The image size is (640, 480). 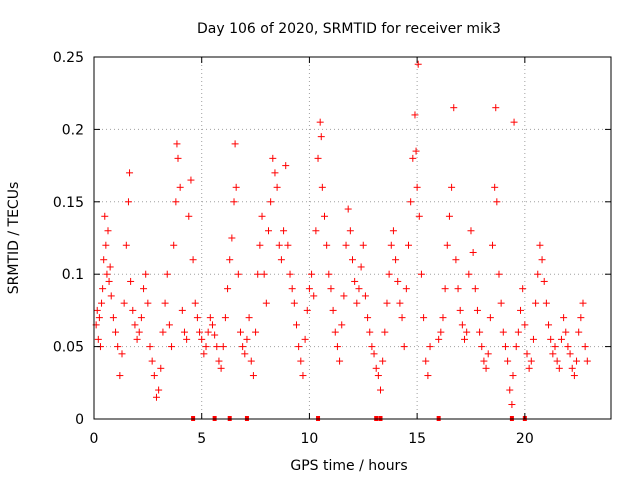 What do you see at coordinates (68, 203) in the screenshot?
I see `y-tick-label: 0.15` at bounding box center [68, 203].